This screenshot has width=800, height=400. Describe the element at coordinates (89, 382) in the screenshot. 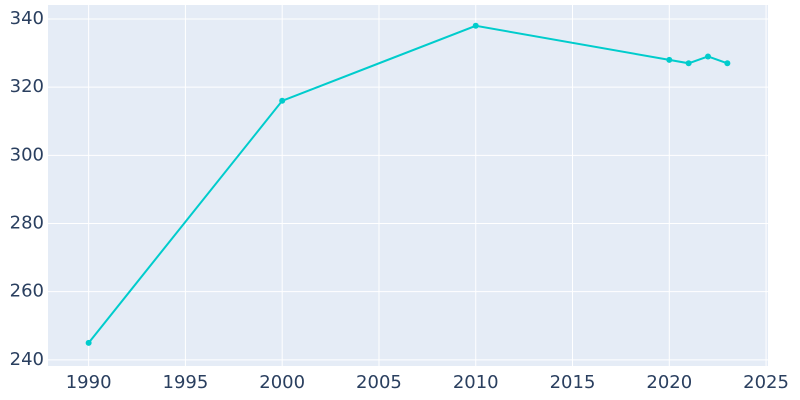

I see `x-tick-label: 1990` at that location.